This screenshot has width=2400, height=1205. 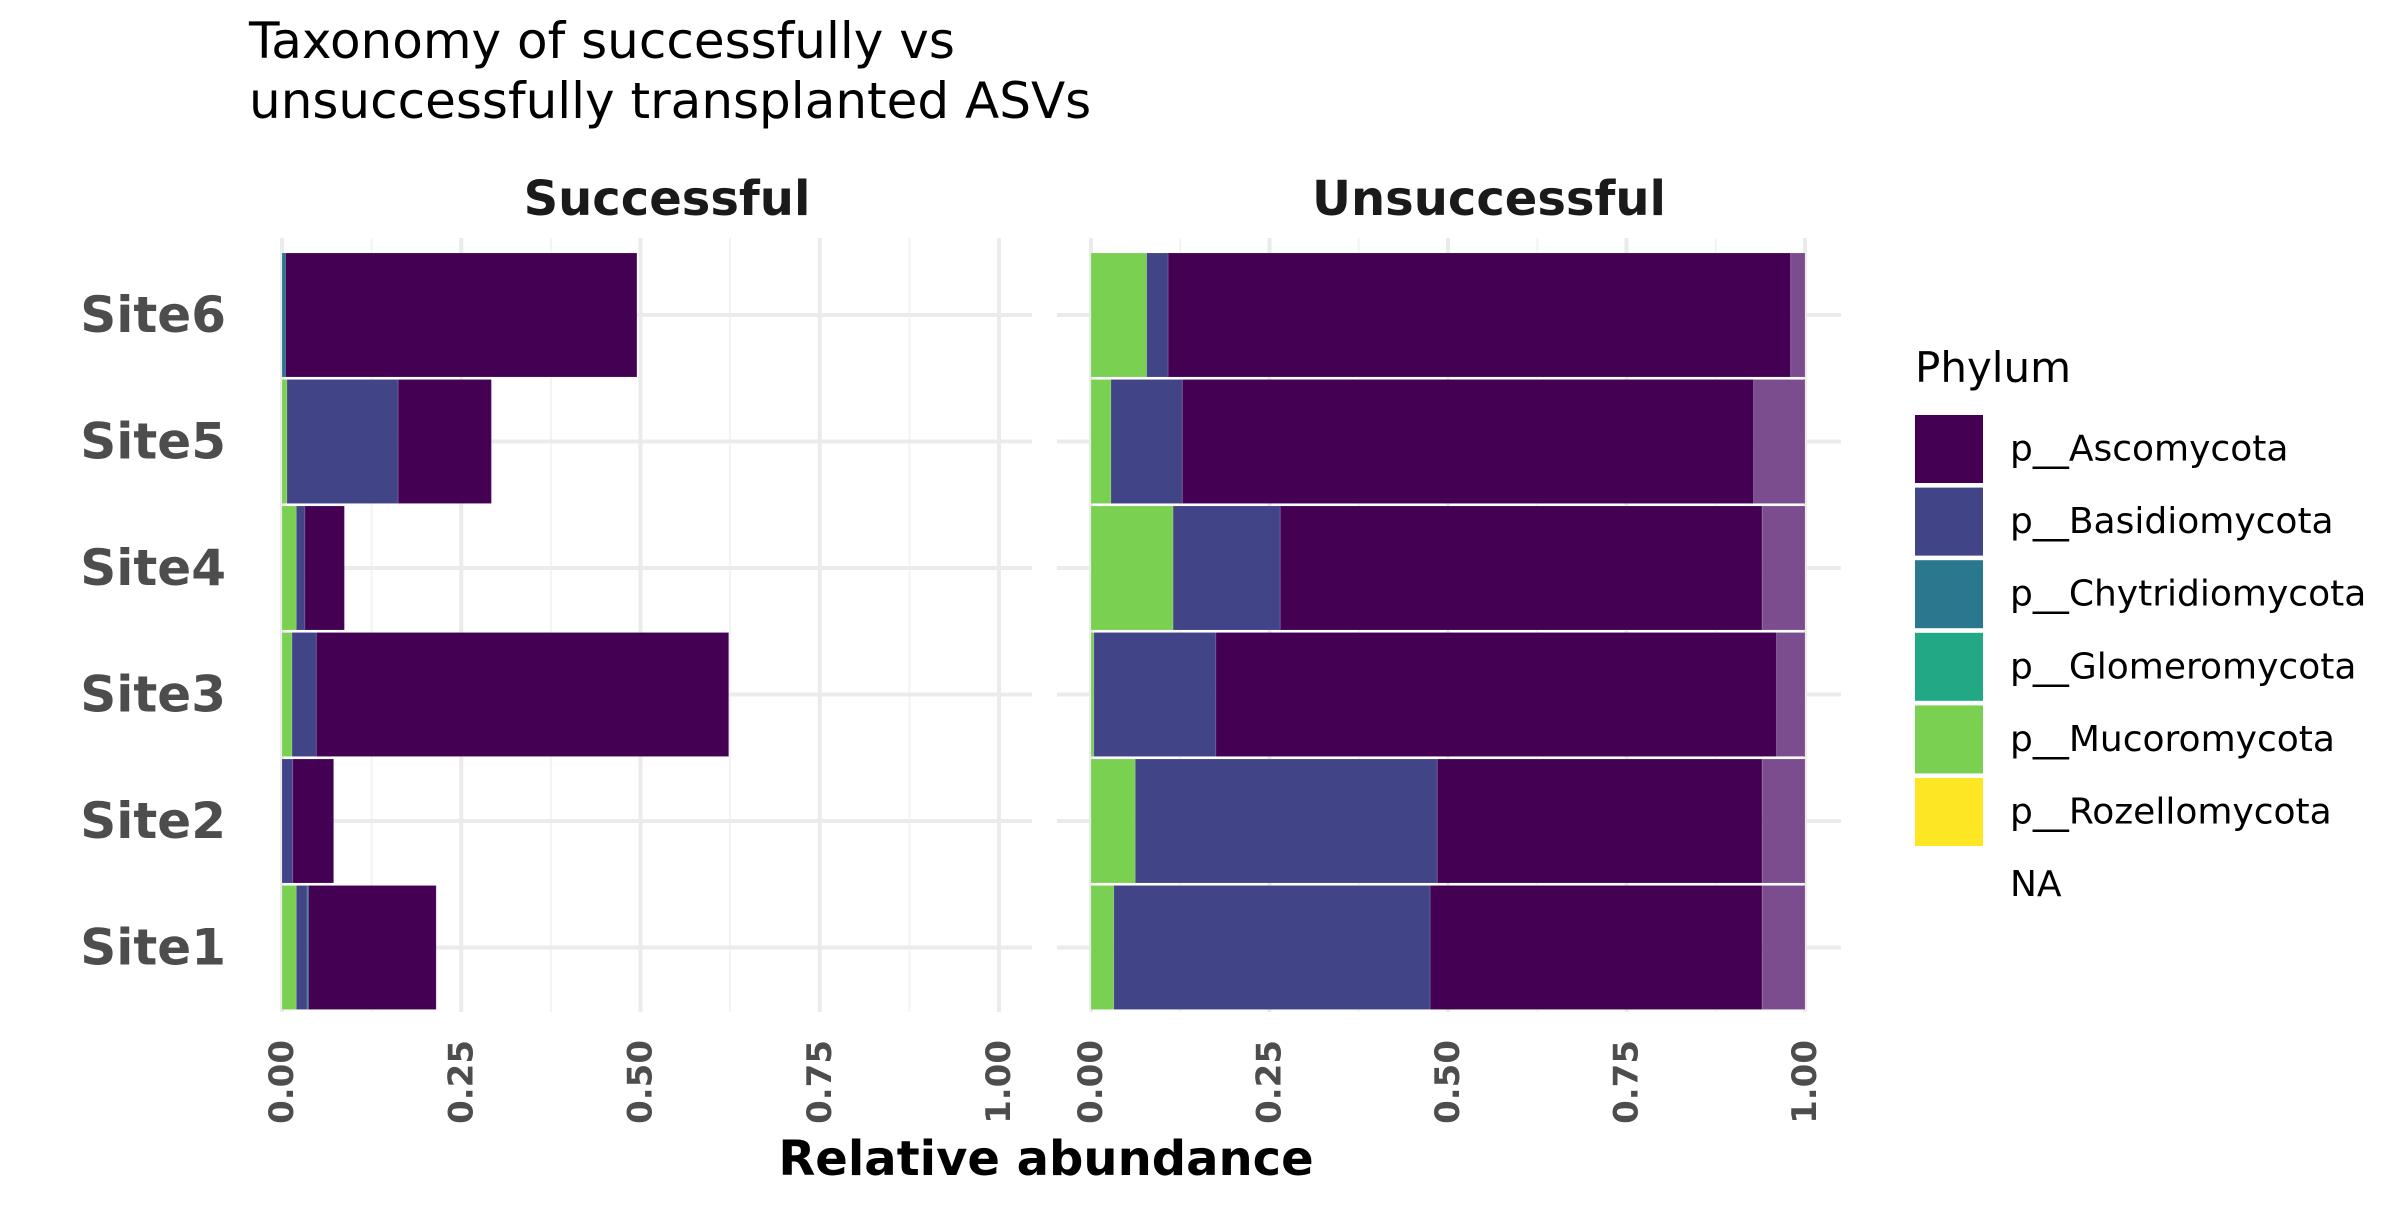 What do you see at coordinates (670, 101) in the screenshot?
I see `chart-title-line: unsuccessfully transplanted ASVs` at bounding box center [670, 101].